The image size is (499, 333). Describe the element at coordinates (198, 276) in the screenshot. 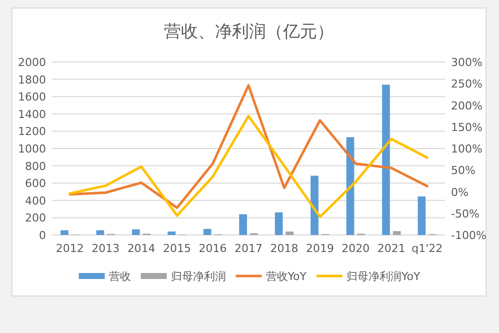

I see `legend-label: 归母净利润` at that location.